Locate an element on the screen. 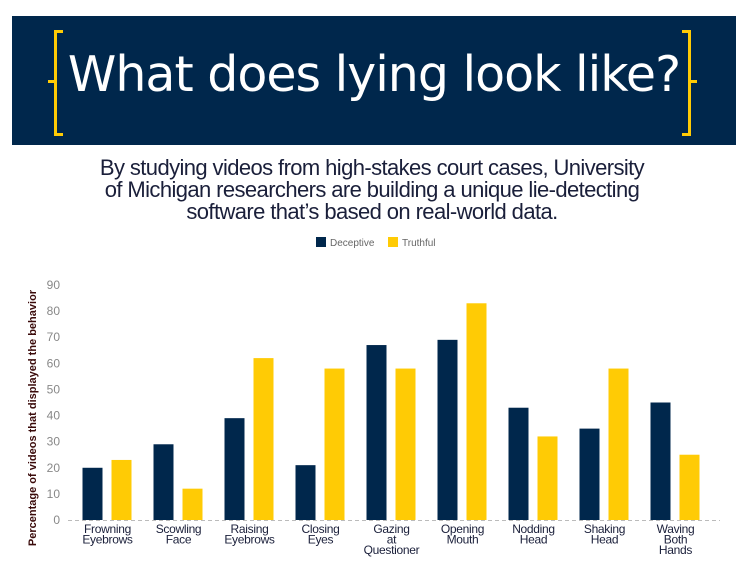  y-tick-label: 40 is located at coordinates (54, 416).